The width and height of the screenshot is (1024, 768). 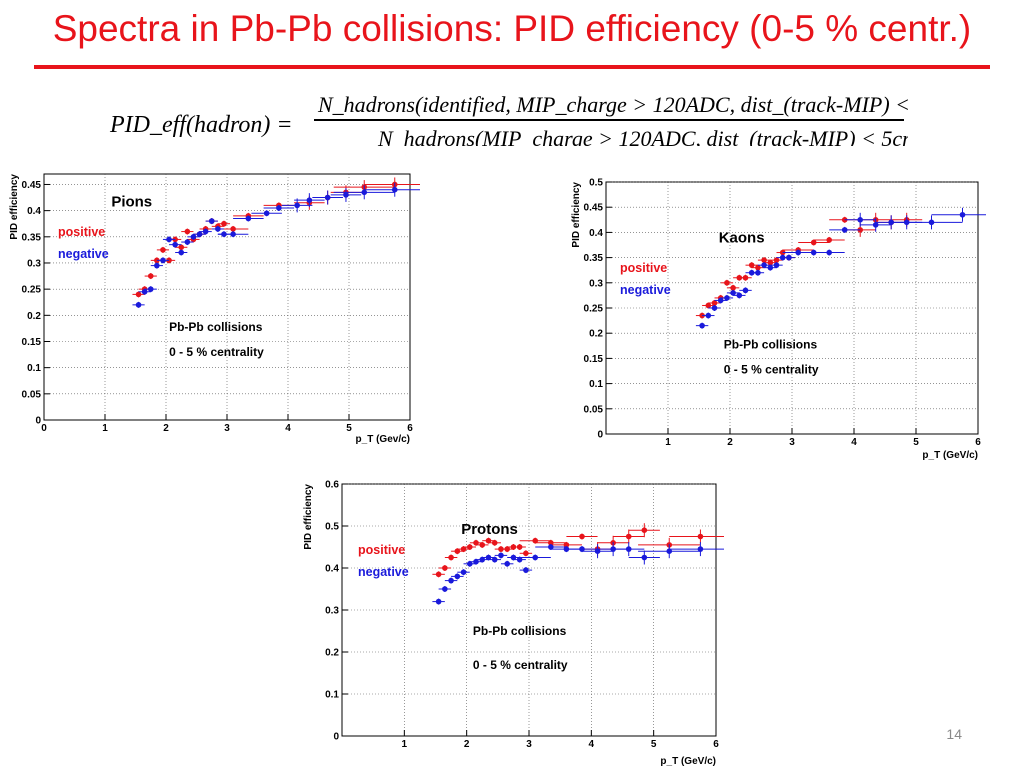 I want to click on y-tick-label: 0.25, so click(x=32, y=290).